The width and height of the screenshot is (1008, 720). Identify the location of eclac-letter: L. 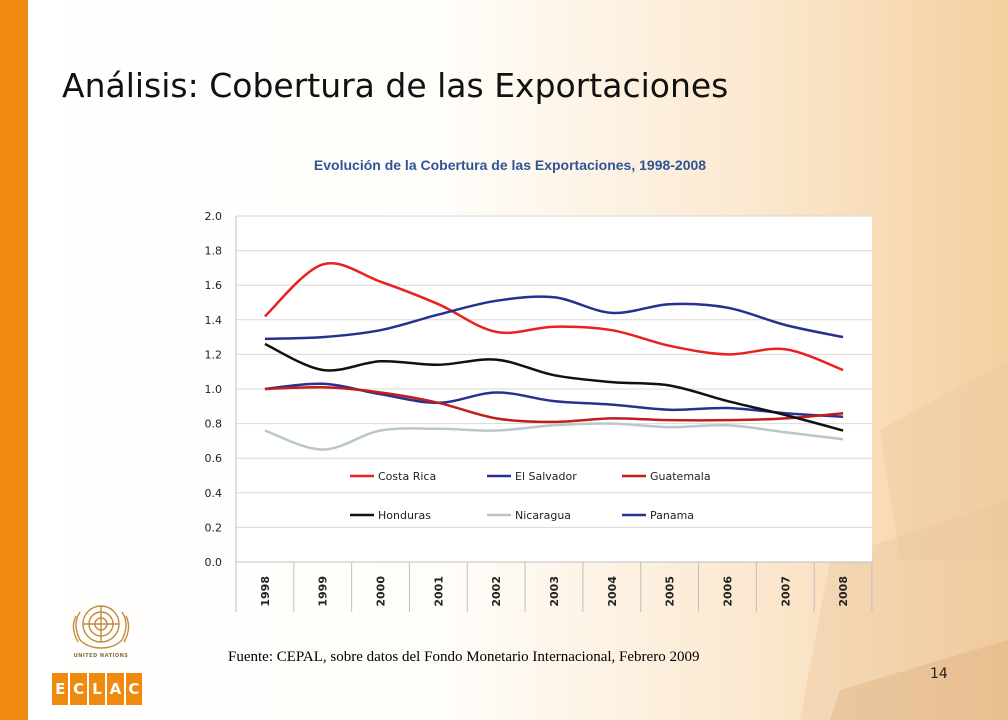
(97, 689).